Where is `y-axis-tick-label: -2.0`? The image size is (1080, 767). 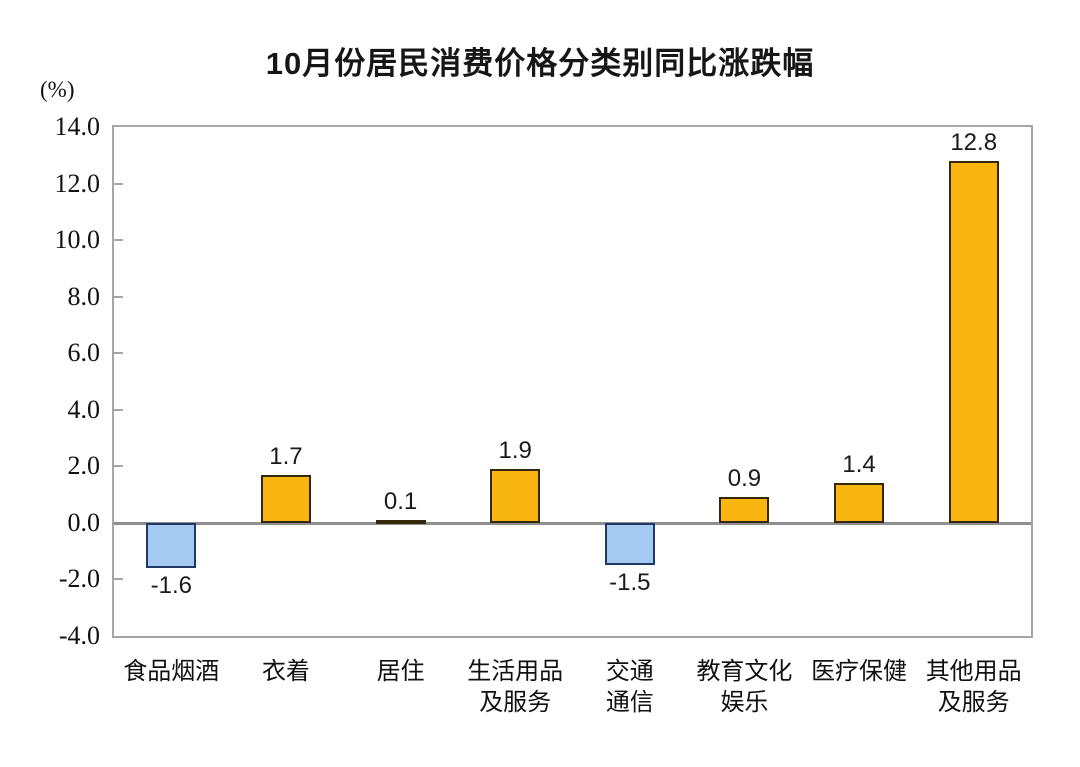 y-axis-tick-label: -2.0 is located at coordinates (79, 579).